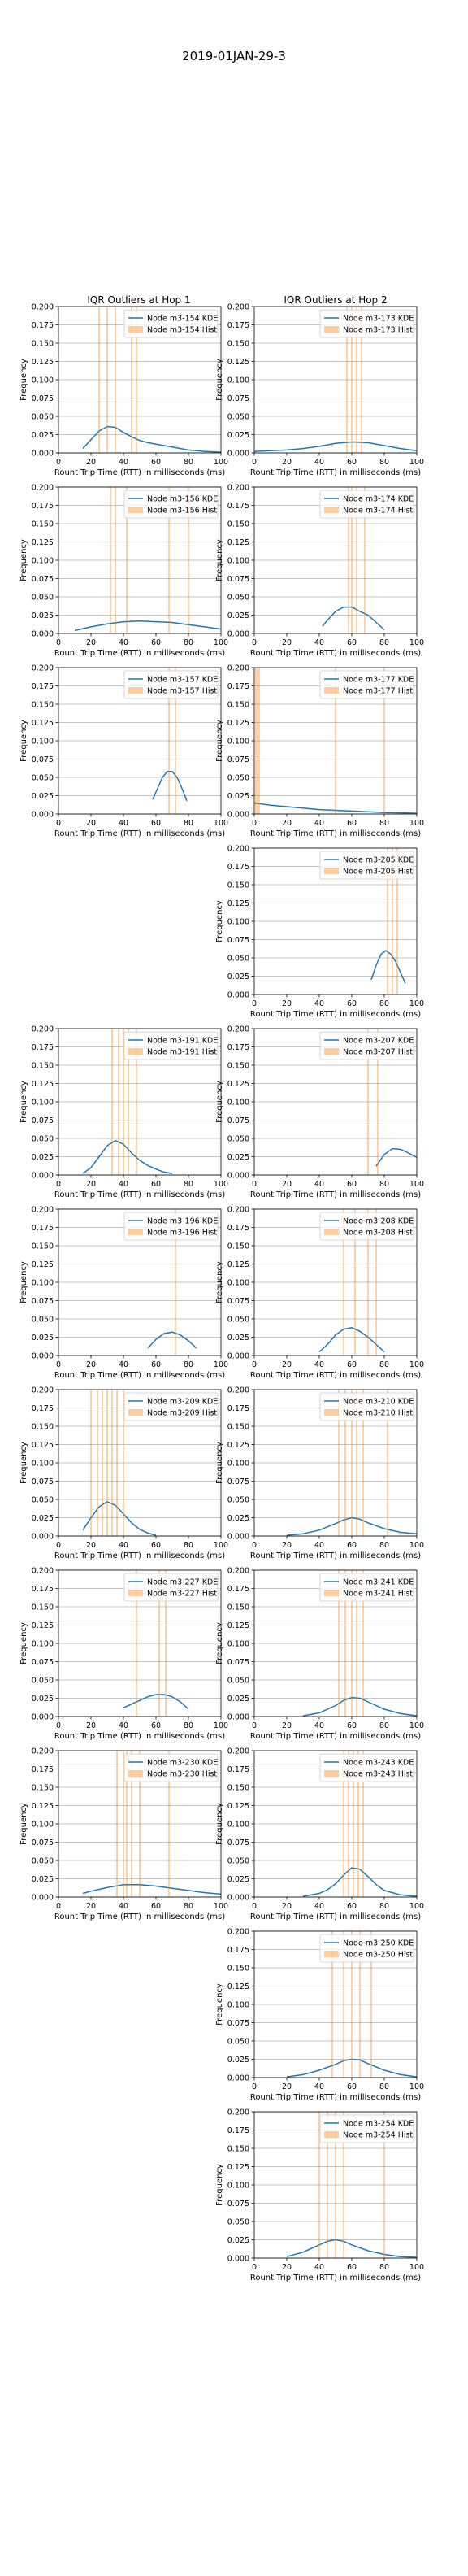 This screenshot has height=2576, width=468. I want to click on legend-label: Node m3-241 KDE, so click(378, 1583).